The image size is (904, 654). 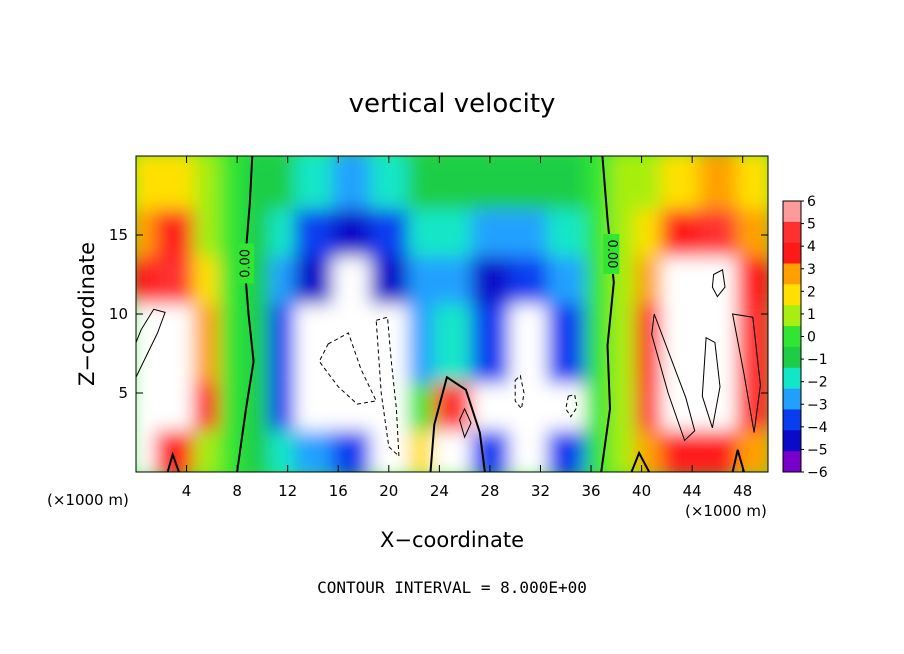 I want to click on colorbar-tick-label: 4, so click(x=811, y=247).